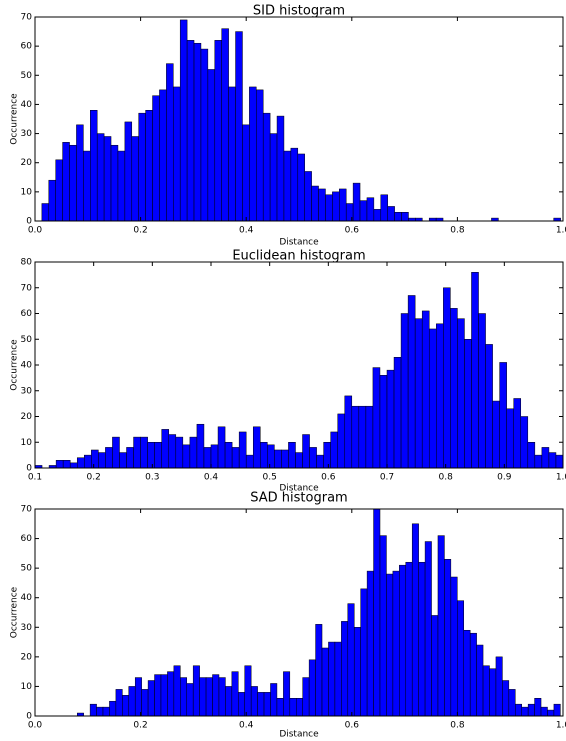 The height and width of the screenshot is (741, 566). Describe the element at coordinates (27, 76) in the screenshot. I see `y-tick-label: 50` at that location.